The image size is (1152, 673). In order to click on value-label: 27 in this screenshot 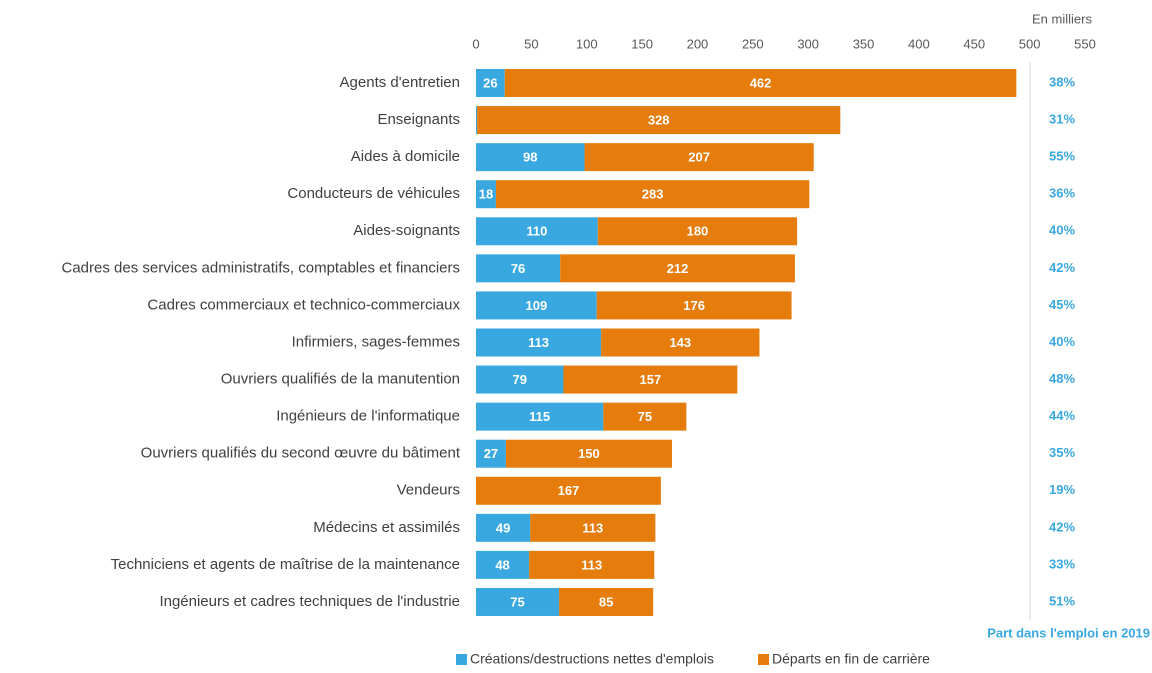, I will do `click(491, 453)`.